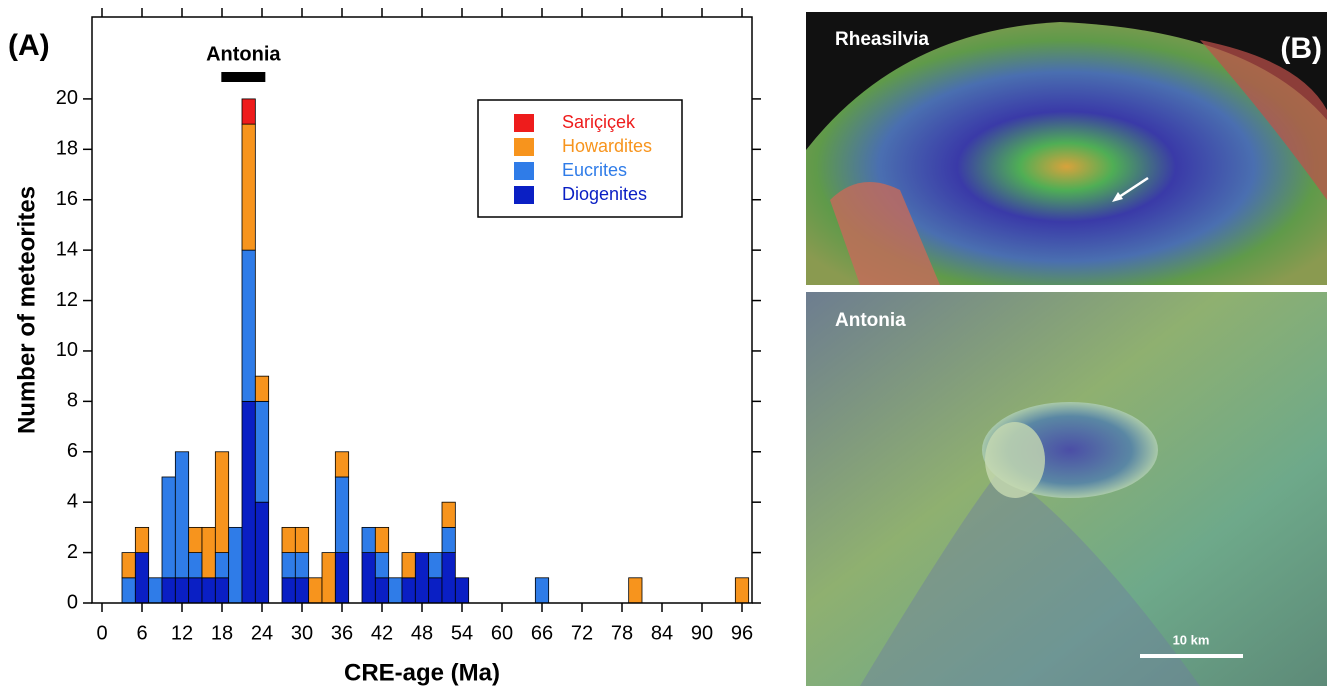 The image size is (1327, 691). Describe the element at coordinates (67, 199) in the screenshot. I see `y-tick-label: 16` at that location.